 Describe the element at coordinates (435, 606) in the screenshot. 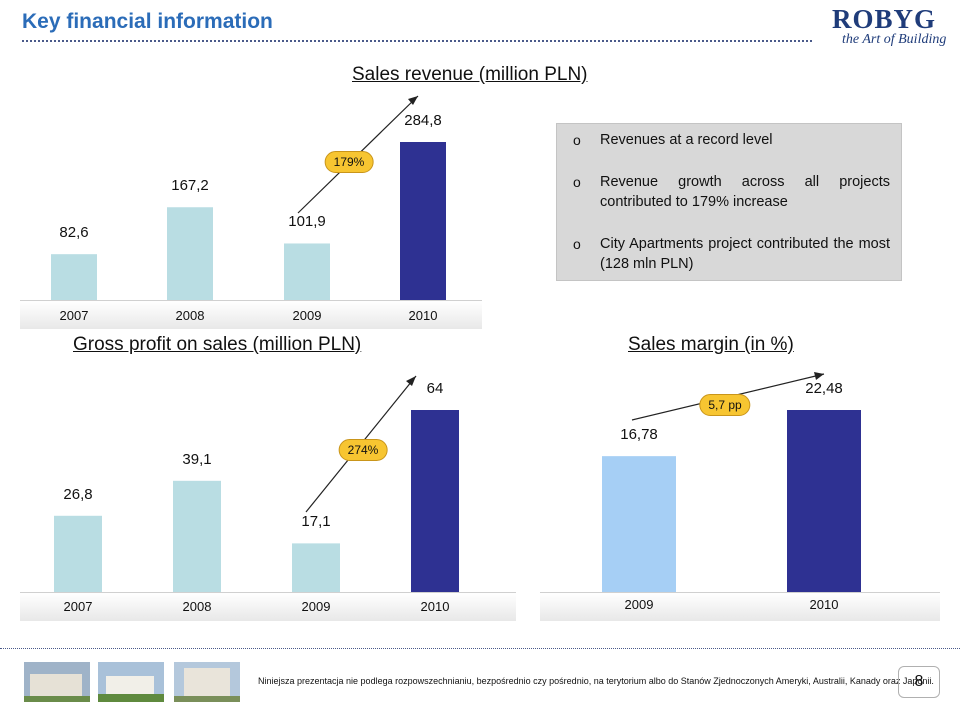

I see `gross-profit-tick-label: 2010` at that location.